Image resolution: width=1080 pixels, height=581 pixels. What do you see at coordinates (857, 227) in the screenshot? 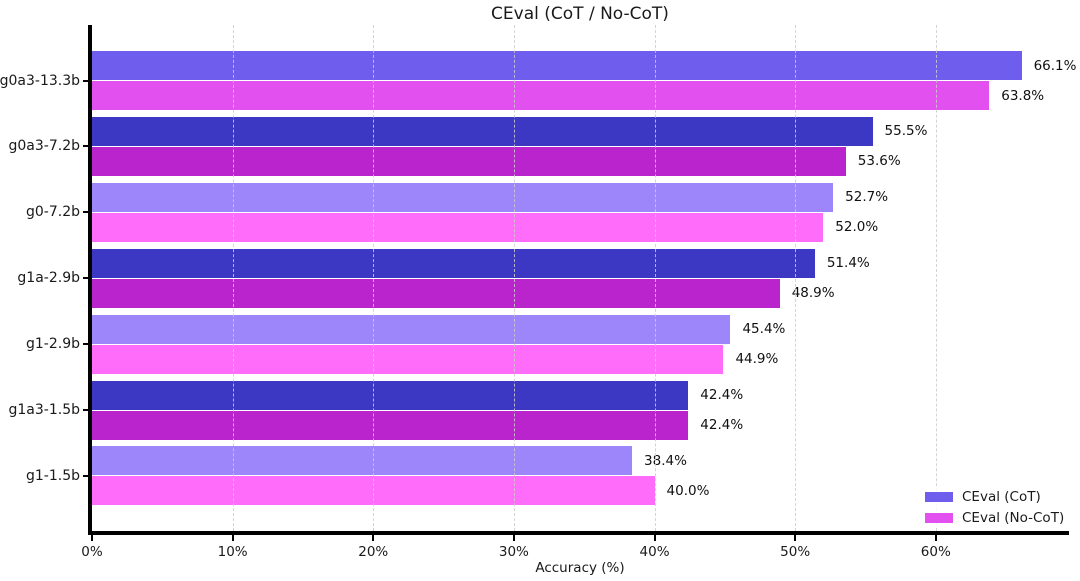
I see `bar-value-label: 52.0%` at bounding box center [857, 227].